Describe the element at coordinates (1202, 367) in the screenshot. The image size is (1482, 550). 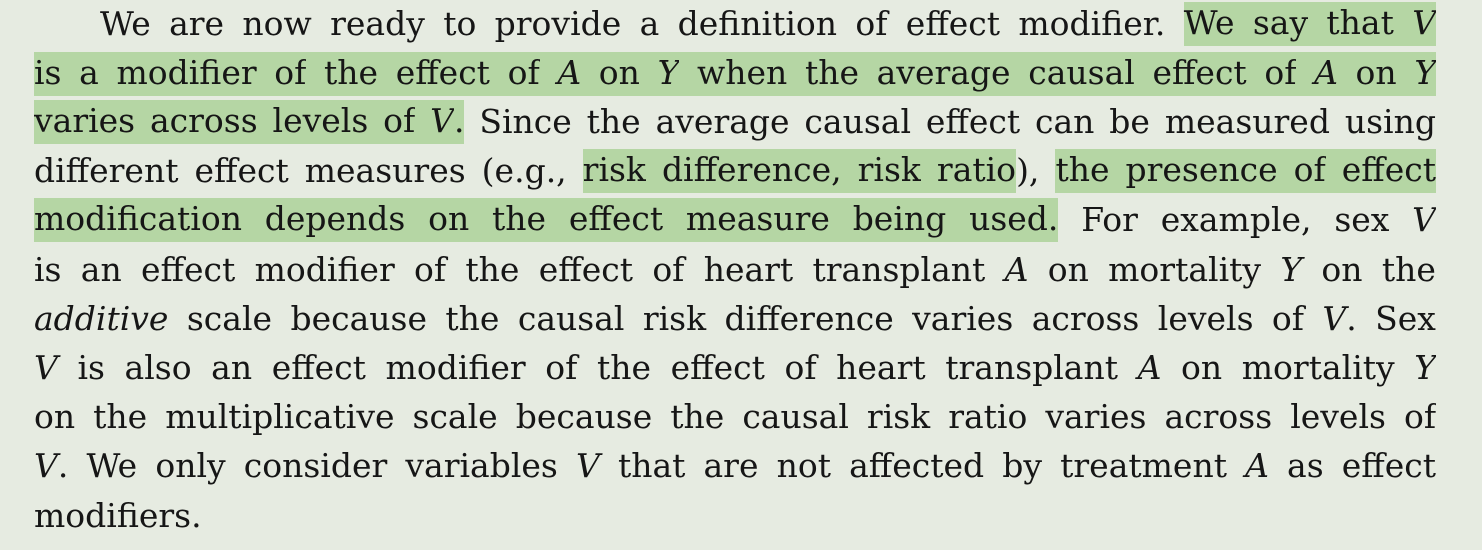
I see `text-span: on` at that location.